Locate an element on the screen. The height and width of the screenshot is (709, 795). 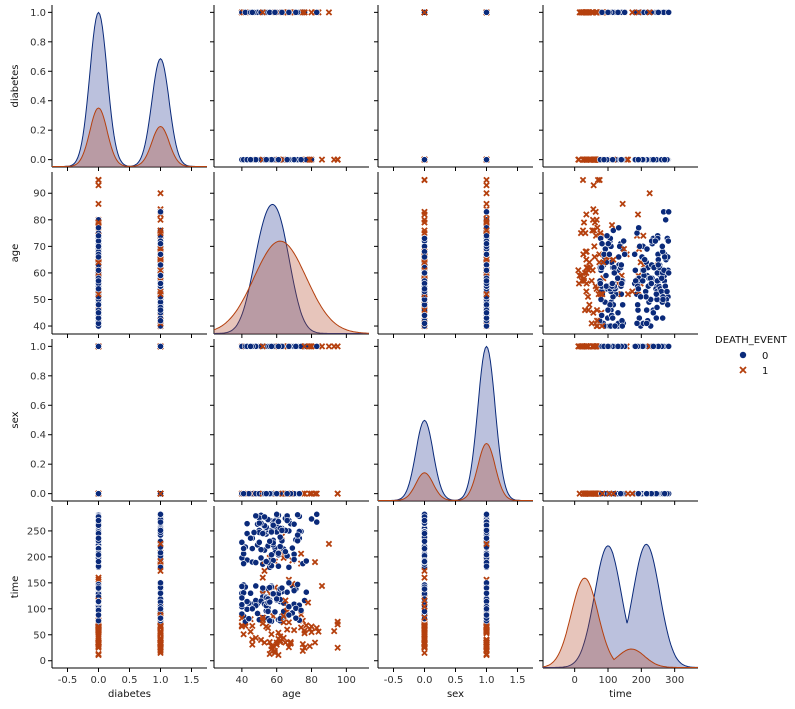
x-axis-label-time: time is located at coordinates (620, 694).